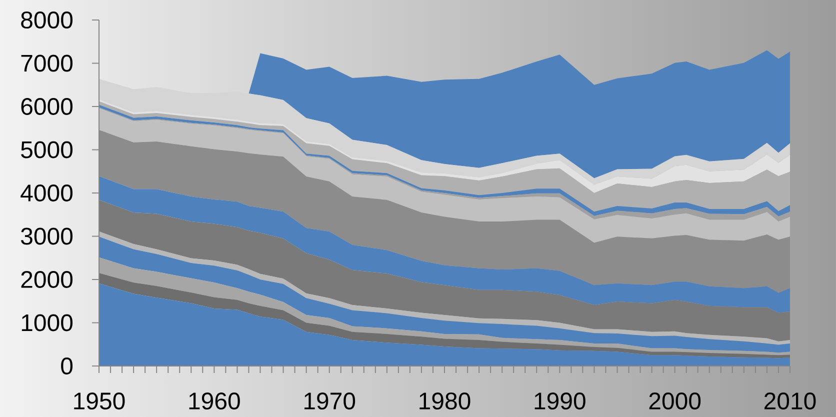 The width and height of the screenshot is (836, 417). What do you see at coordinates (445, 401) in the screenshot?
I see `x-tick-label: 1980` at bounding box center [445, 401].